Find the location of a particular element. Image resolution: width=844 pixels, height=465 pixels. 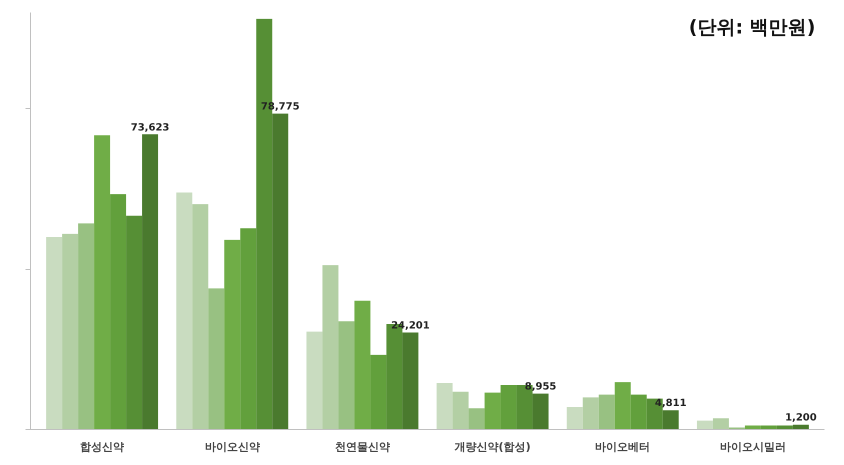

data-label: 1,200 is located at coordinates (801, 418).